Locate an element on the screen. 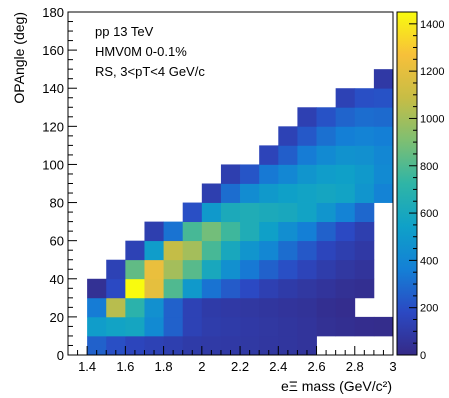  y-tick-label: 120 is located at coordinates (53, 126).